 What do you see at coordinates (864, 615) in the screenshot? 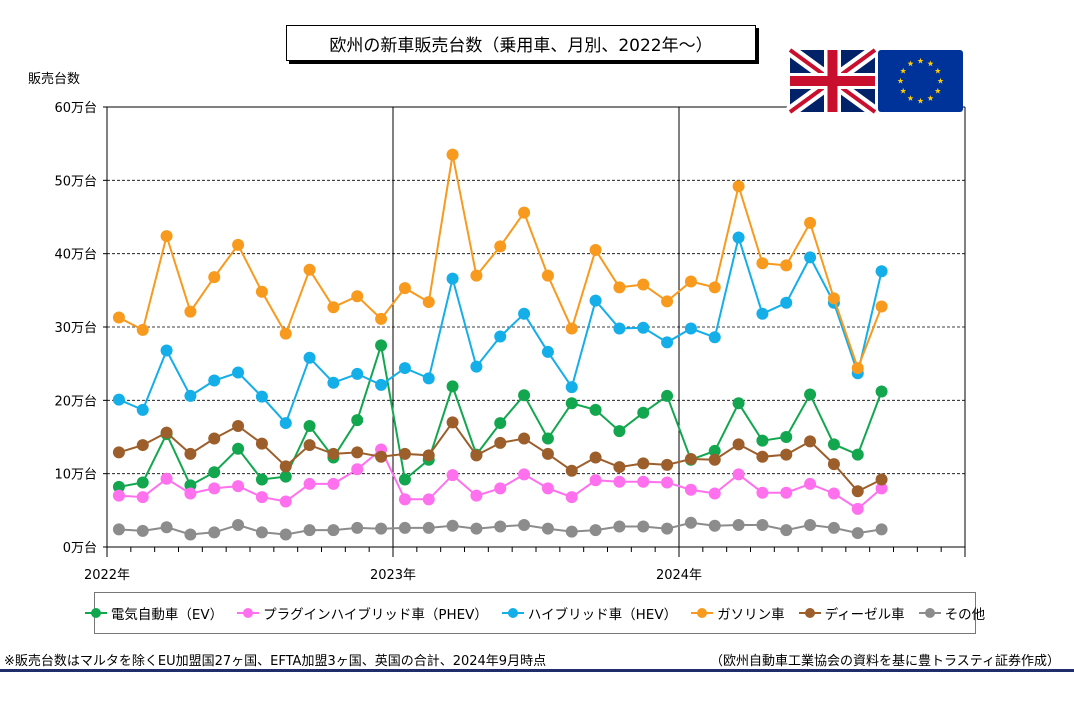
I see `legend-label: ディーゼル車` at bounding box center [864, 615].